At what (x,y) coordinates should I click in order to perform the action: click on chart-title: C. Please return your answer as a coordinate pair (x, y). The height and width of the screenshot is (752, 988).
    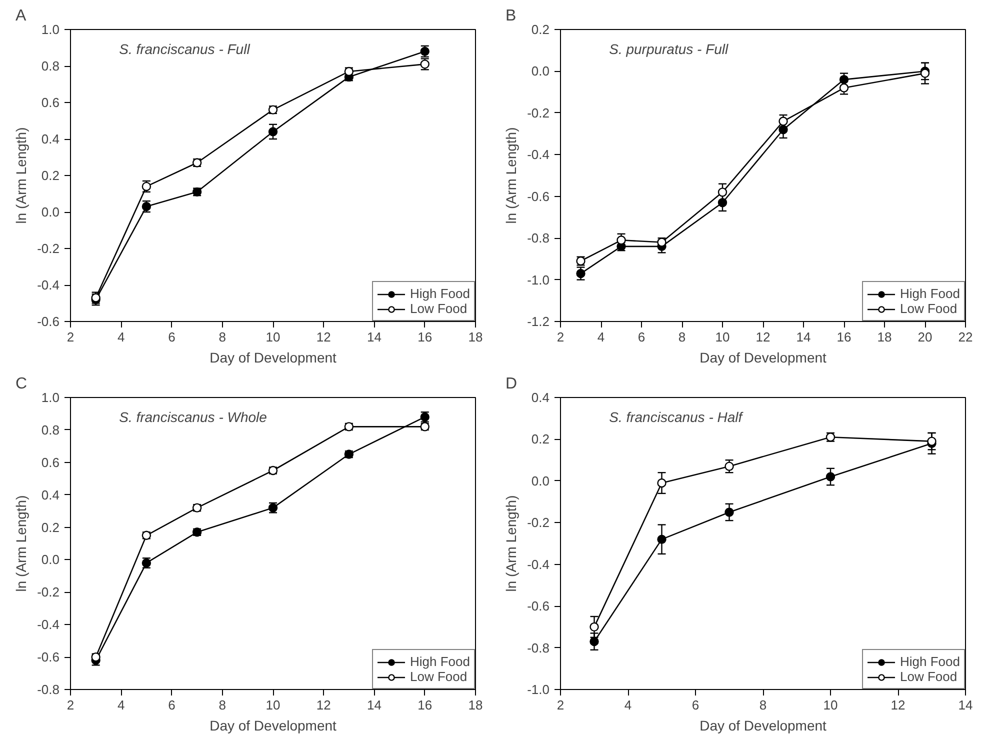
    Looking at the image, I should click on (22, 384).